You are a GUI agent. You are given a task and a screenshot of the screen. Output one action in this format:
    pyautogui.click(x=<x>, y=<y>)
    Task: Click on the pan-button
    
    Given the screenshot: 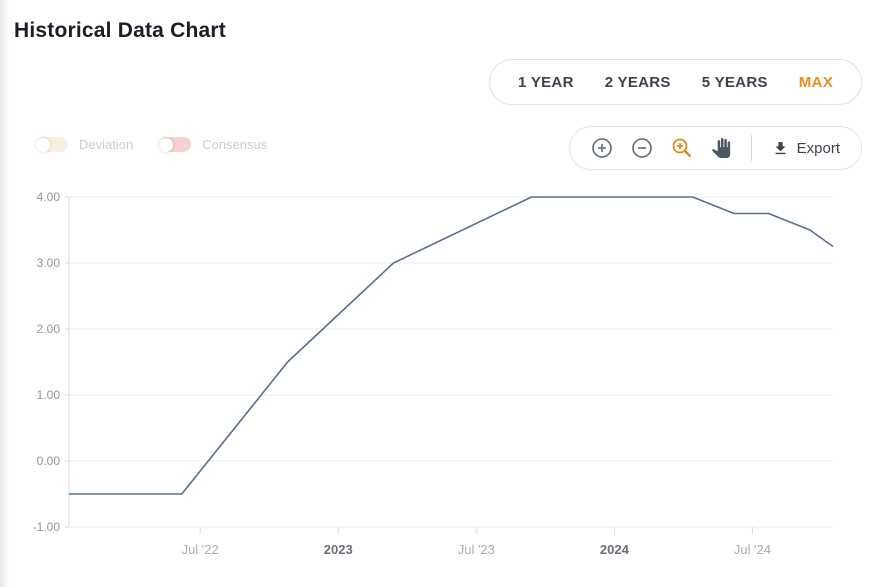 What is the action you would take?
    pyautogui.click(x=721, y=148)
    